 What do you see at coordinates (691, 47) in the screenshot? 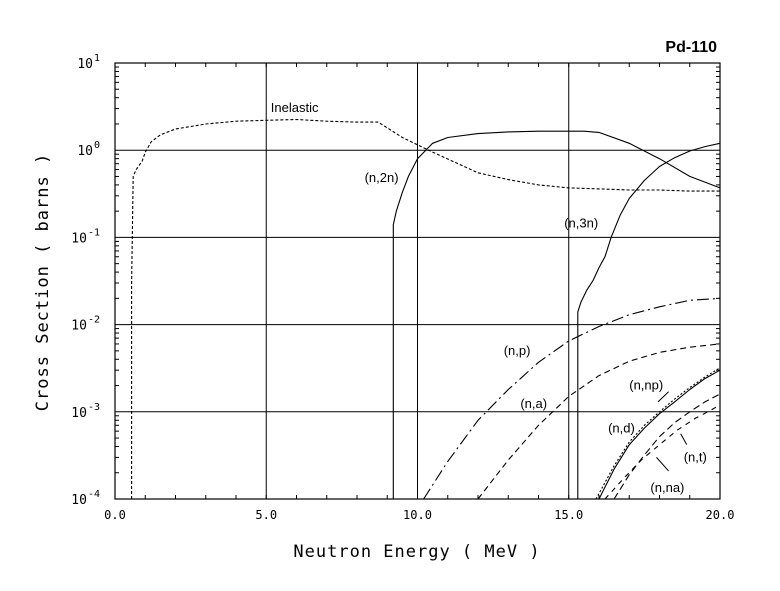
I see `chart-title: Pd-110` at bounding box center [691, 47].